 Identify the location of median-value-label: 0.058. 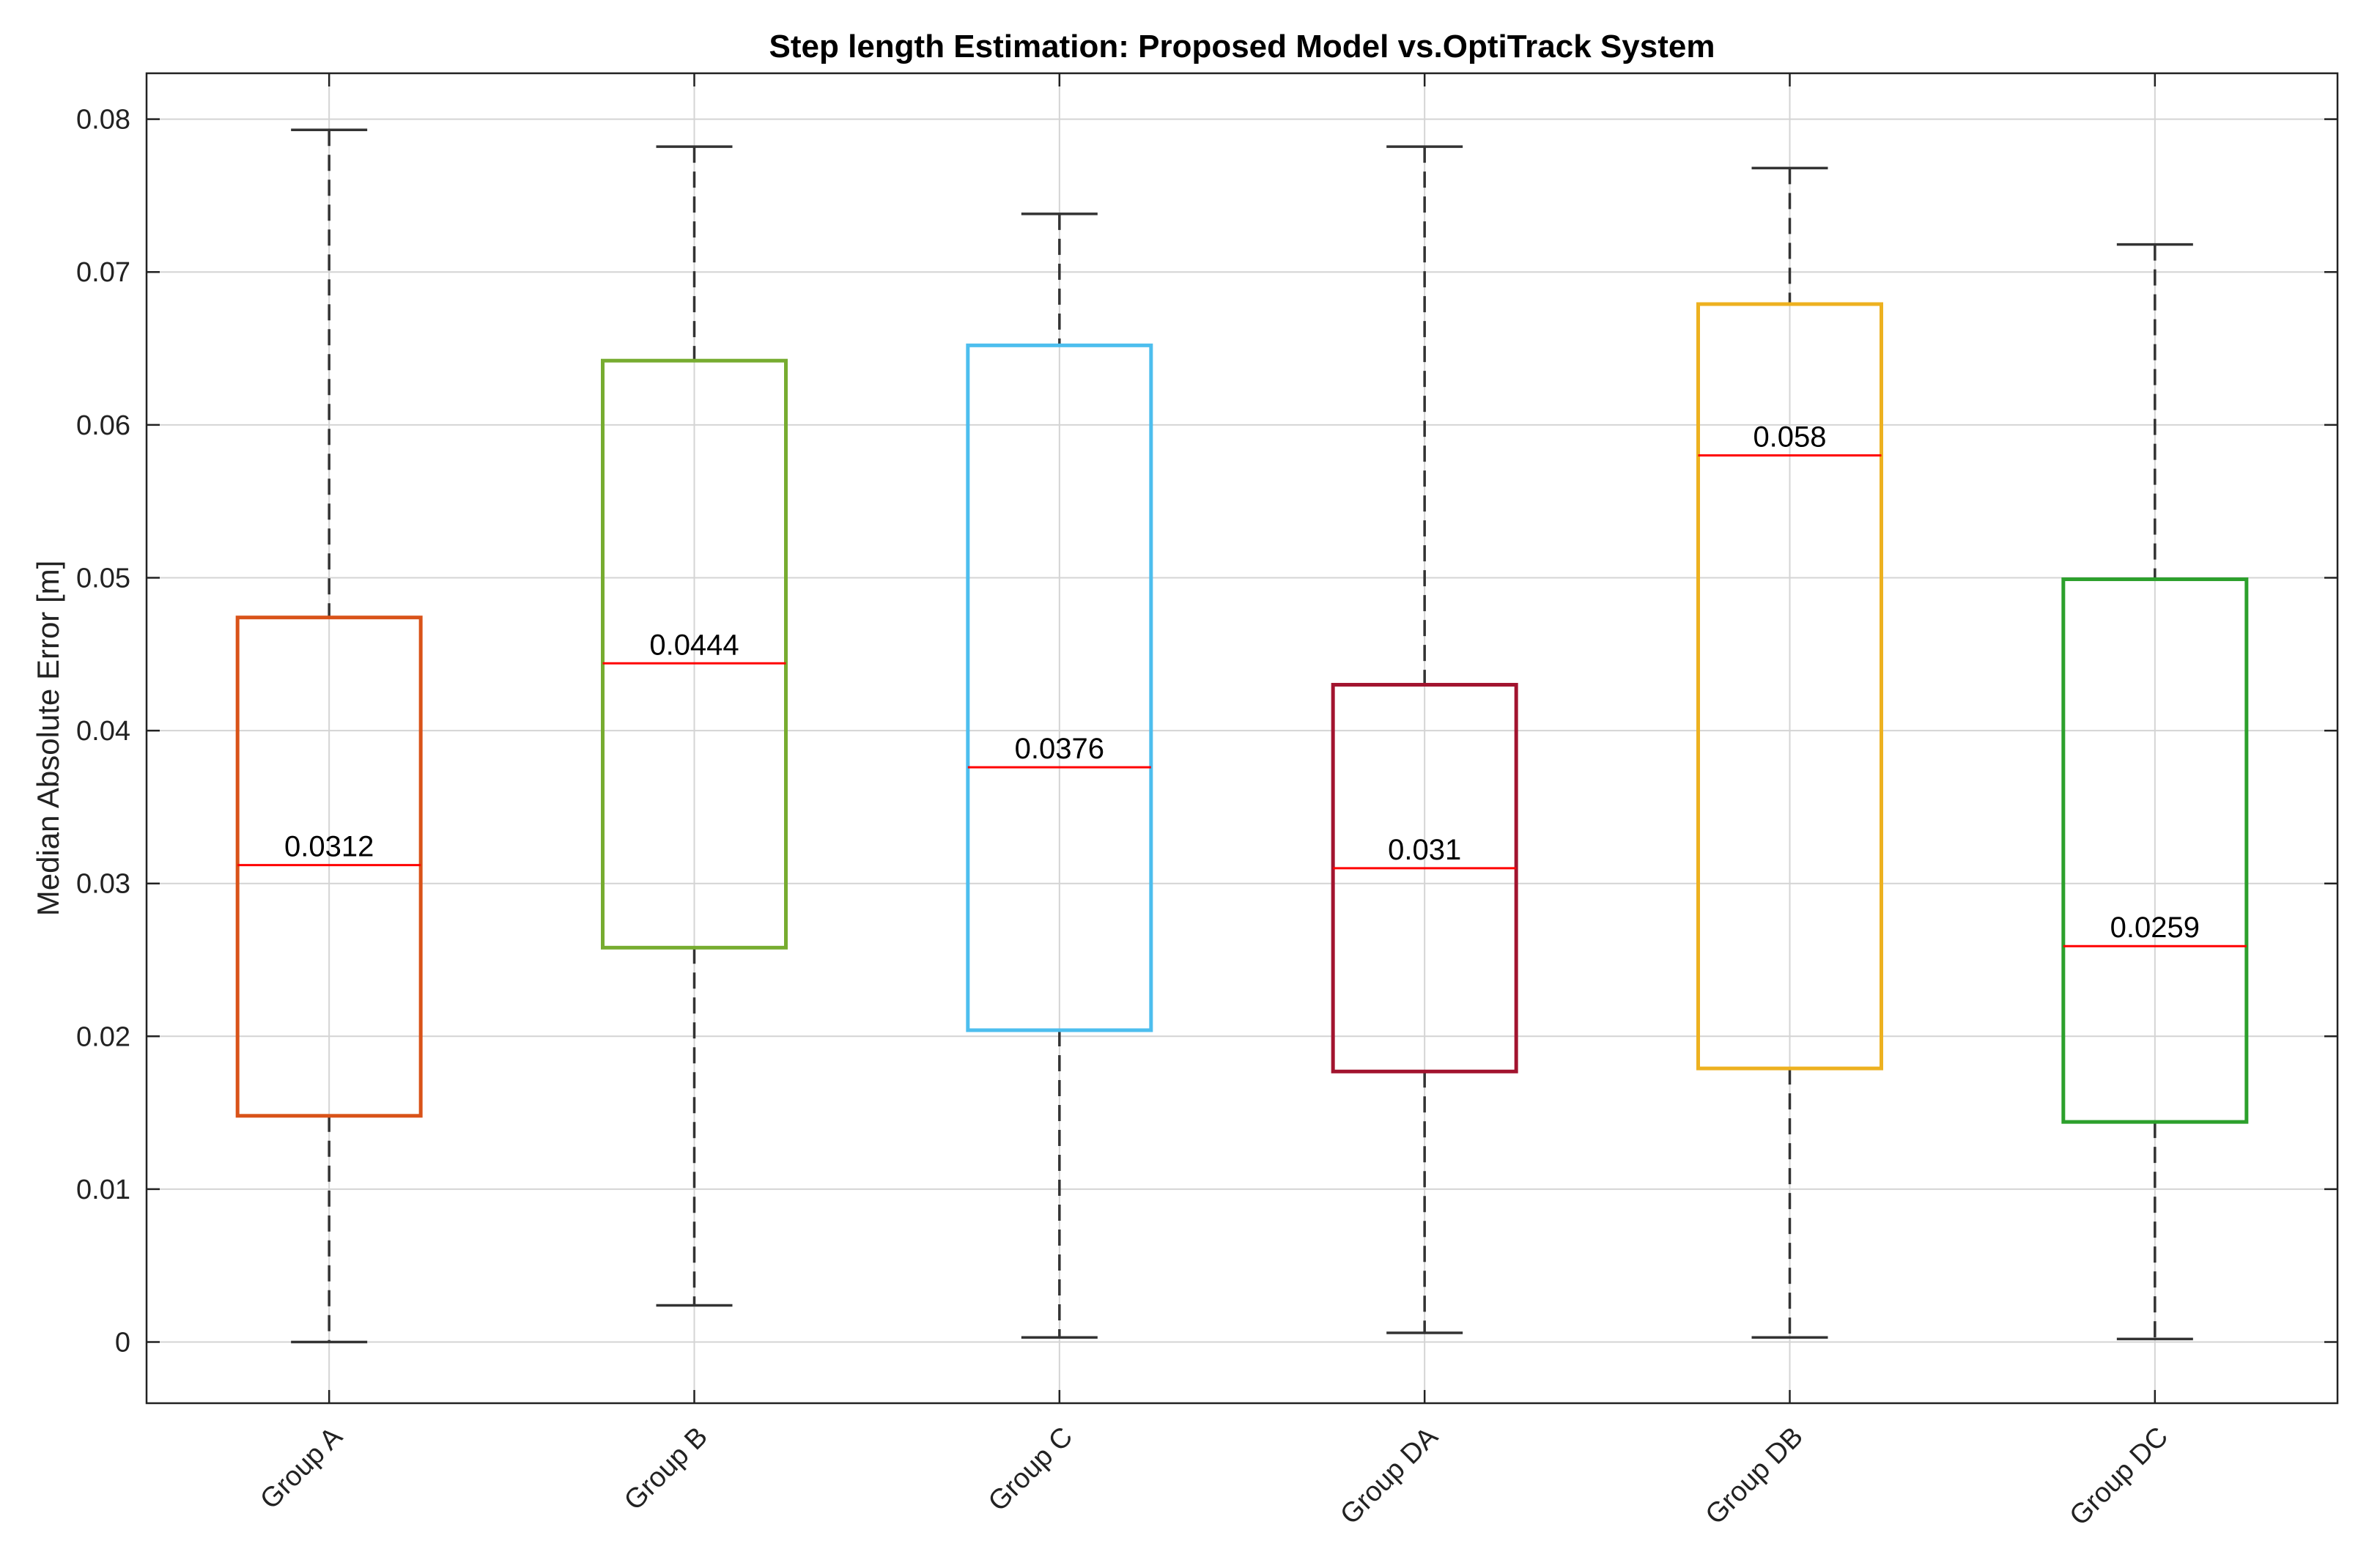
(1789, 437).